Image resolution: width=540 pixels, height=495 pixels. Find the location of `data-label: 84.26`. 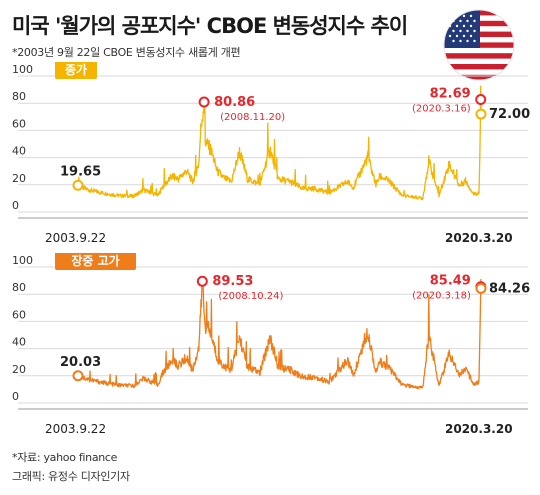

data-label: 84.26 is located at coordinates (509, 288).